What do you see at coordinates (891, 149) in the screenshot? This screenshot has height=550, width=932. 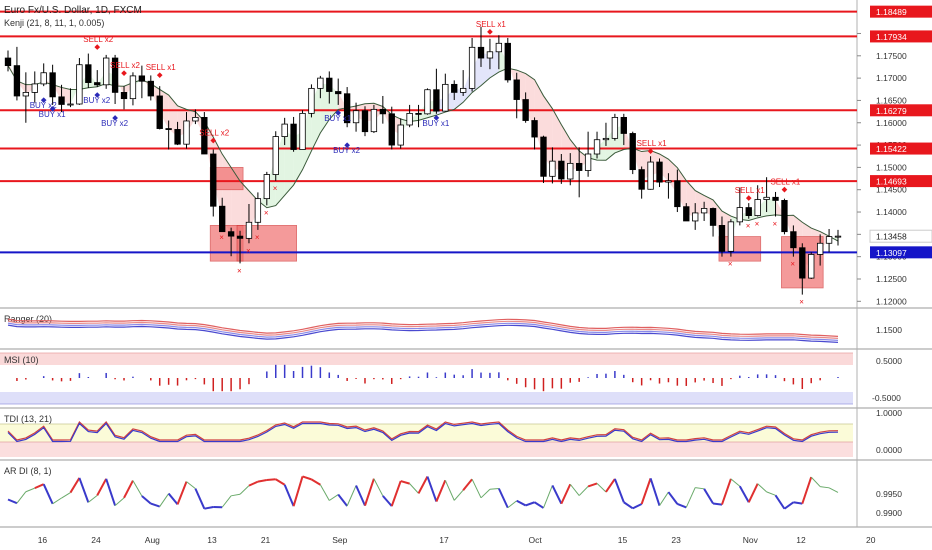 I see `price-level-label: 1.15422` at bounding box center [891, 149].